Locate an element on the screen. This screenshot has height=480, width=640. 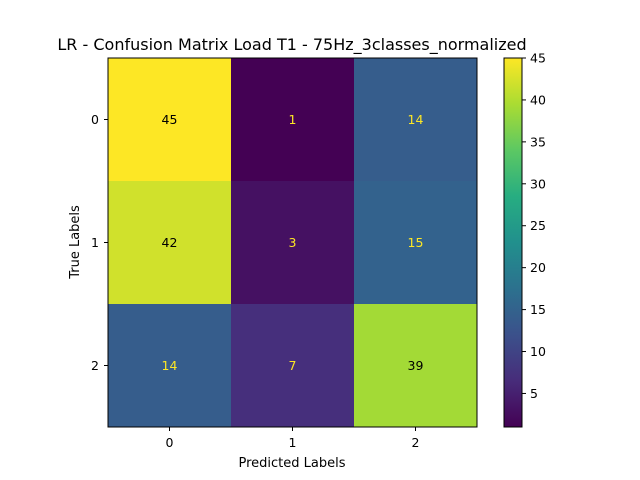
colorbar-tick-label: 10 is located at coordinates (538, 351).